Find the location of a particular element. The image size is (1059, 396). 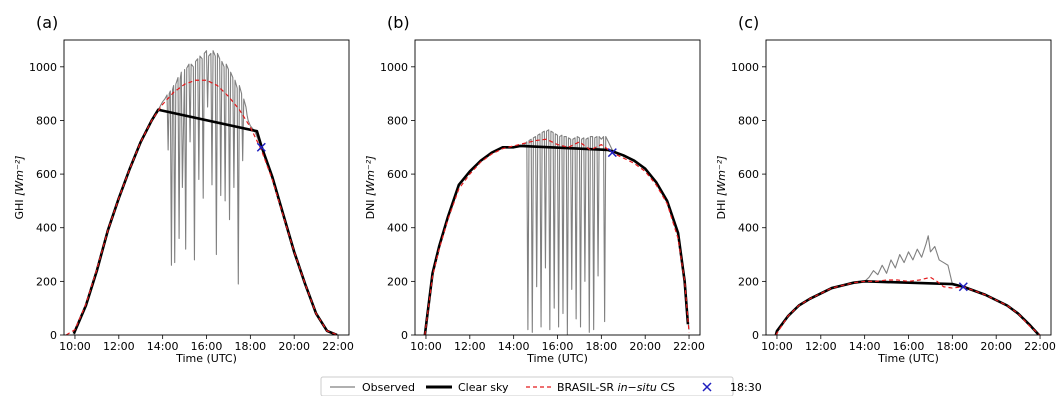

observed-line is located at coordinates (557, 232).